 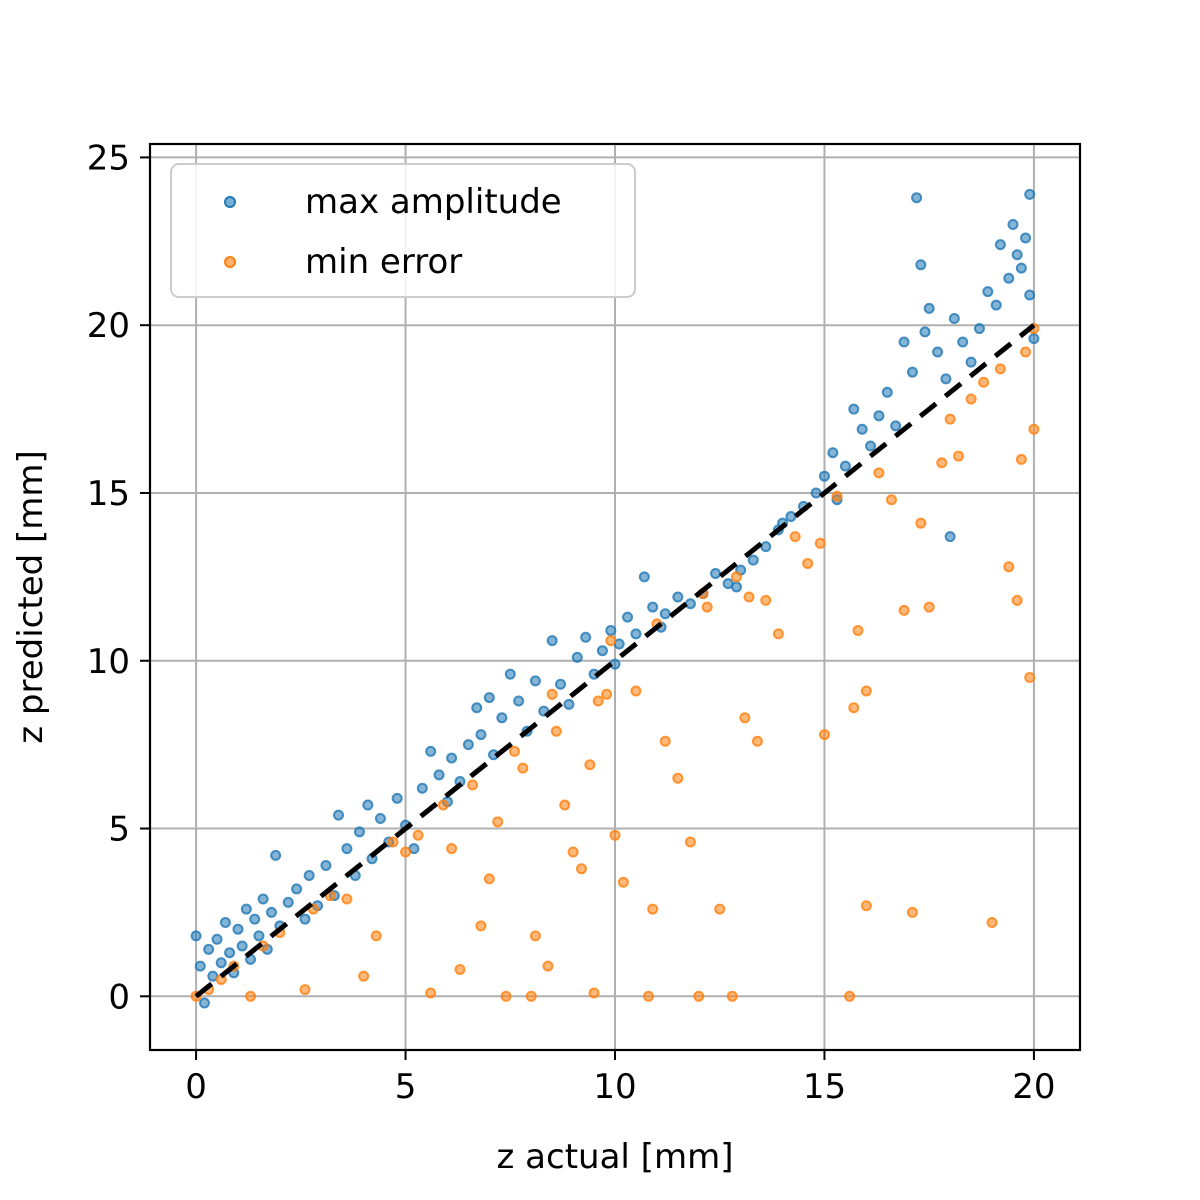 I want to click on y-tick-label: 15, so click(x=108, y=494).